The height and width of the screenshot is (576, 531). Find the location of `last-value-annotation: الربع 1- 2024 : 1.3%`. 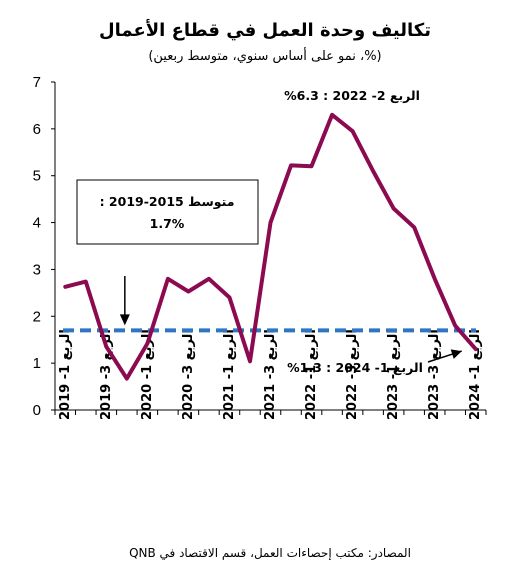

last-value-annotation: الربع 1- 2024 : 1.3% is located at coordinates (355, 367).